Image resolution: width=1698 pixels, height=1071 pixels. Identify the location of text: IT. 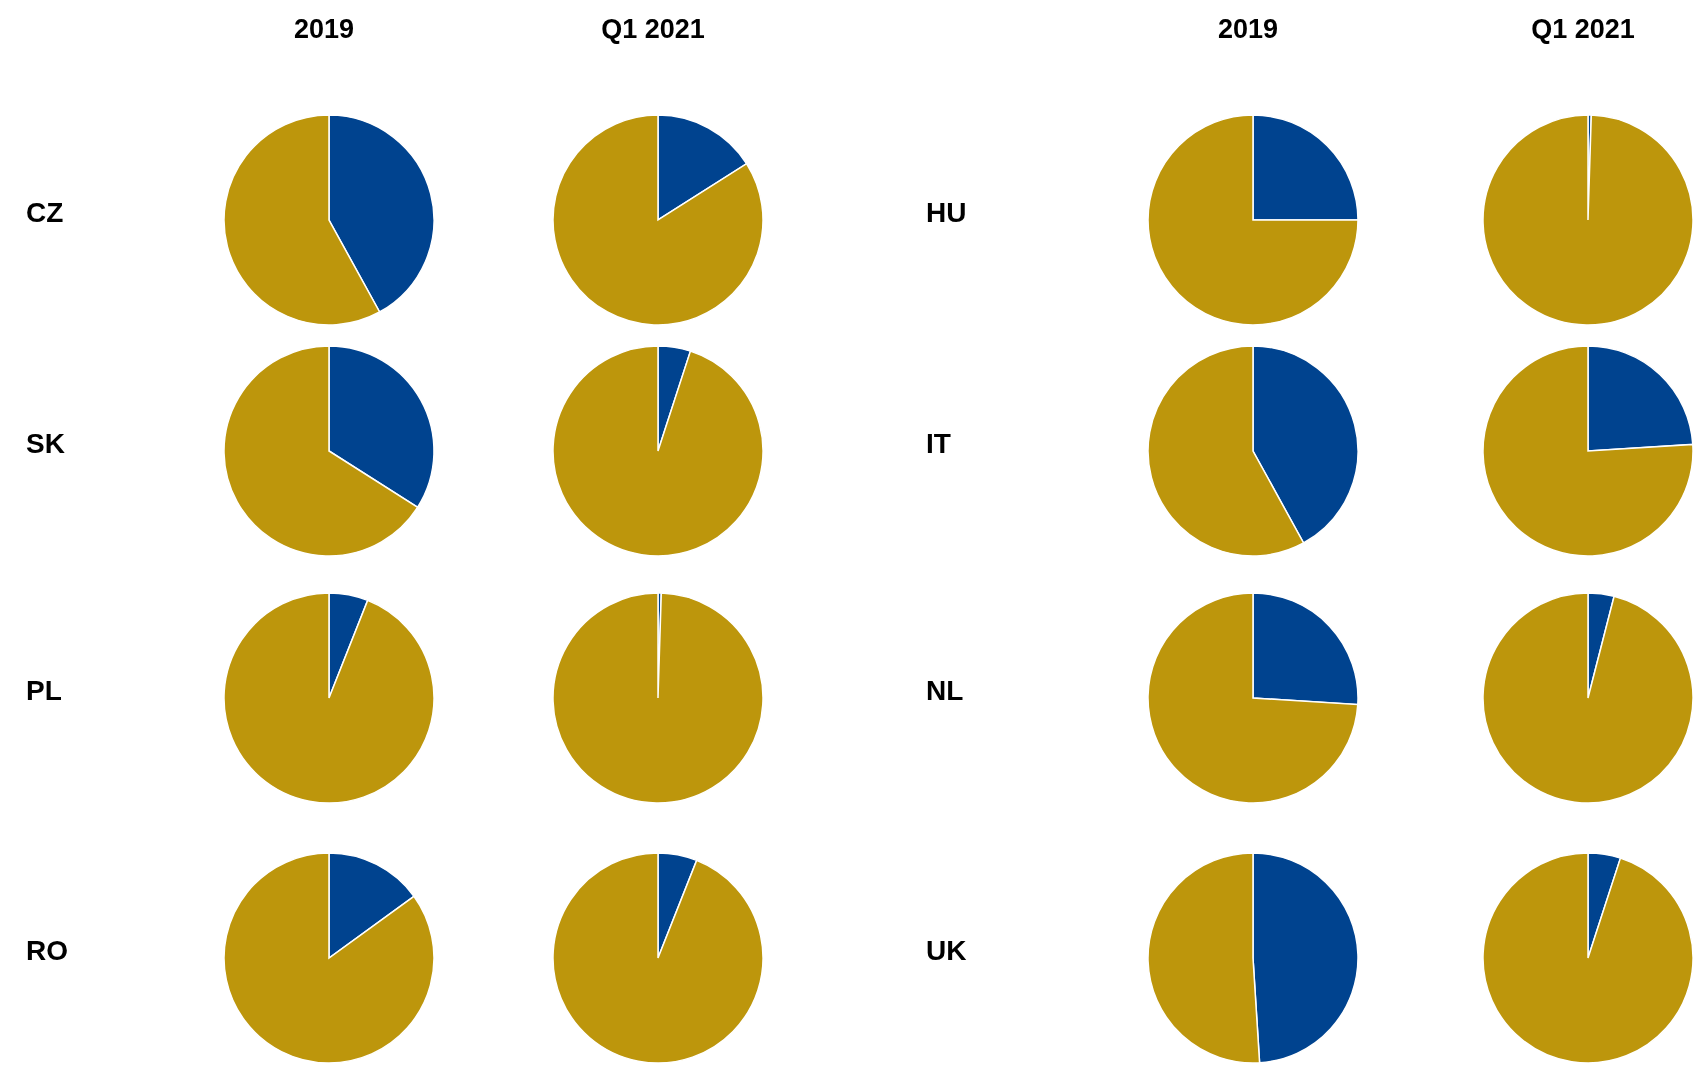
(938, 444).